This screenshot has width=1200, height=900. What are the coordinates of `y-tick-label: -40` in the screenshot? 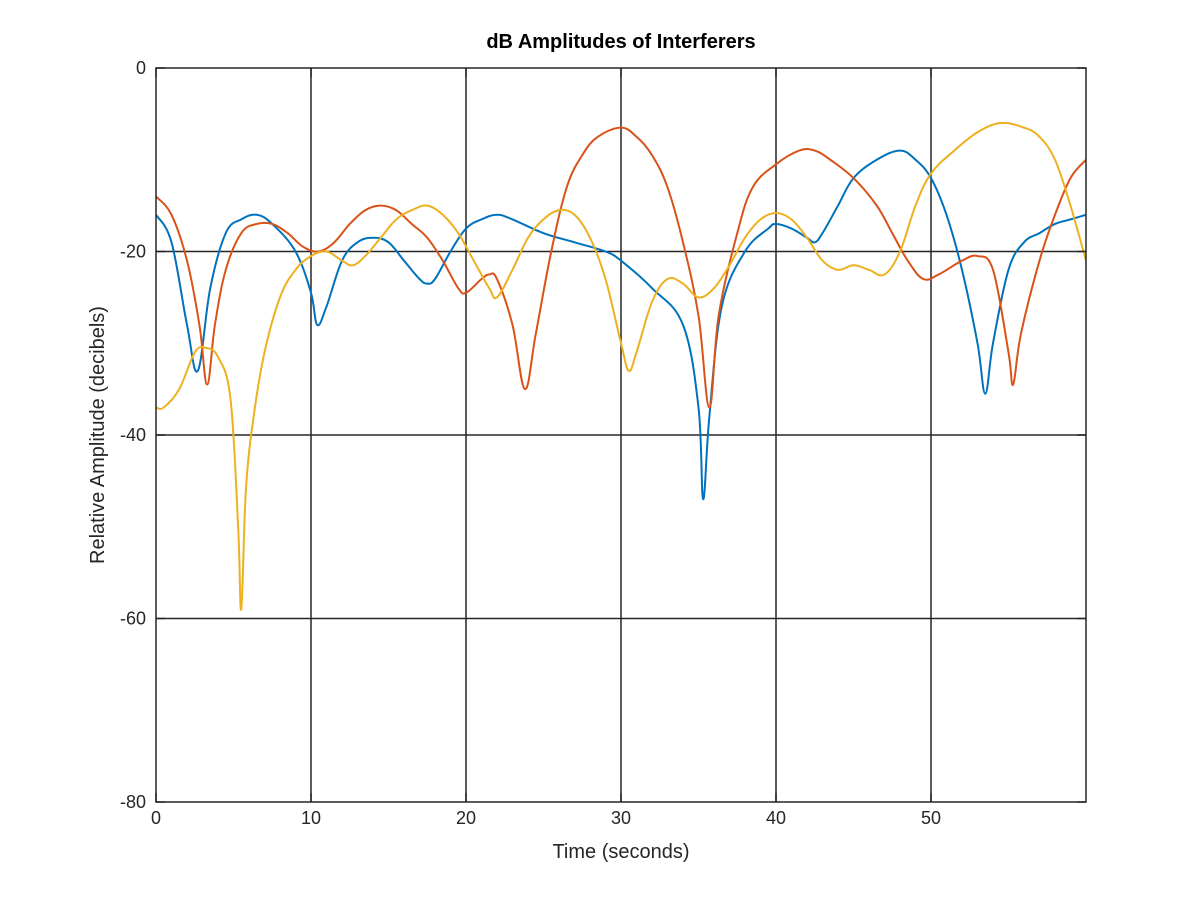 It's located at (133, 435).